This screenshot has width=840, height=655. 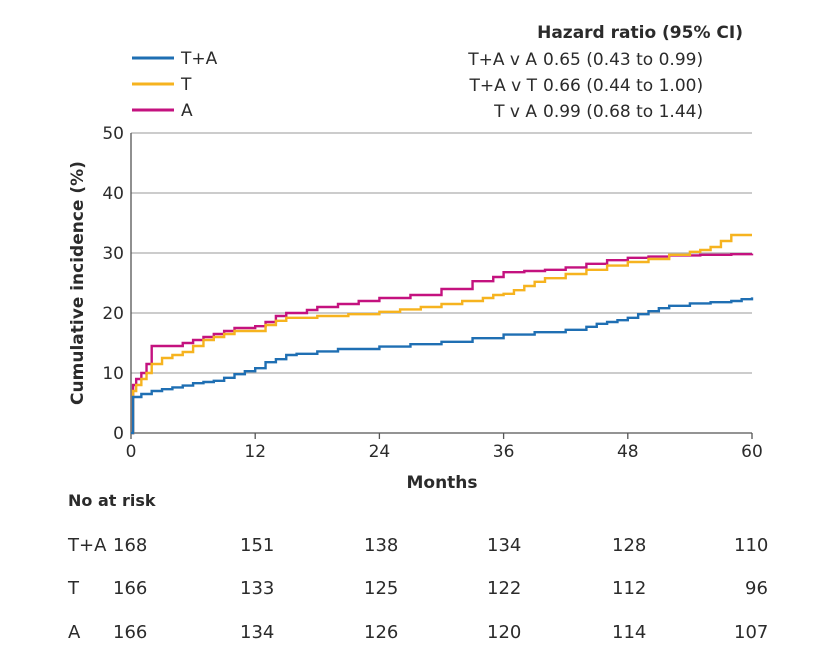 I want to click on risk-row-label: A, so click(x=74, y=632).